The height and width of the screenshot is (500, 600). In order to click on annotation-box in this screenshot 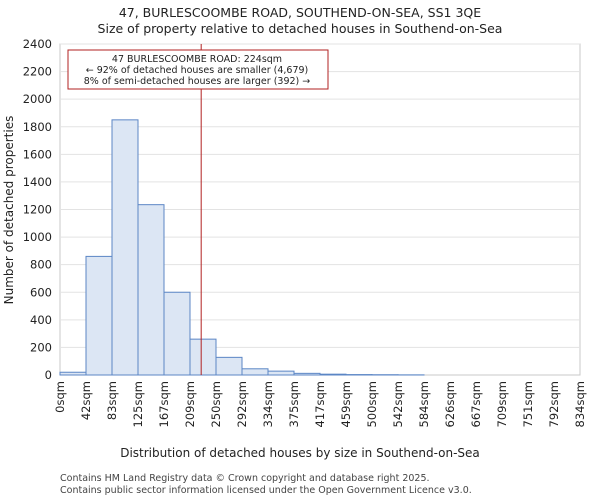, I will do `click(198, 69)`.